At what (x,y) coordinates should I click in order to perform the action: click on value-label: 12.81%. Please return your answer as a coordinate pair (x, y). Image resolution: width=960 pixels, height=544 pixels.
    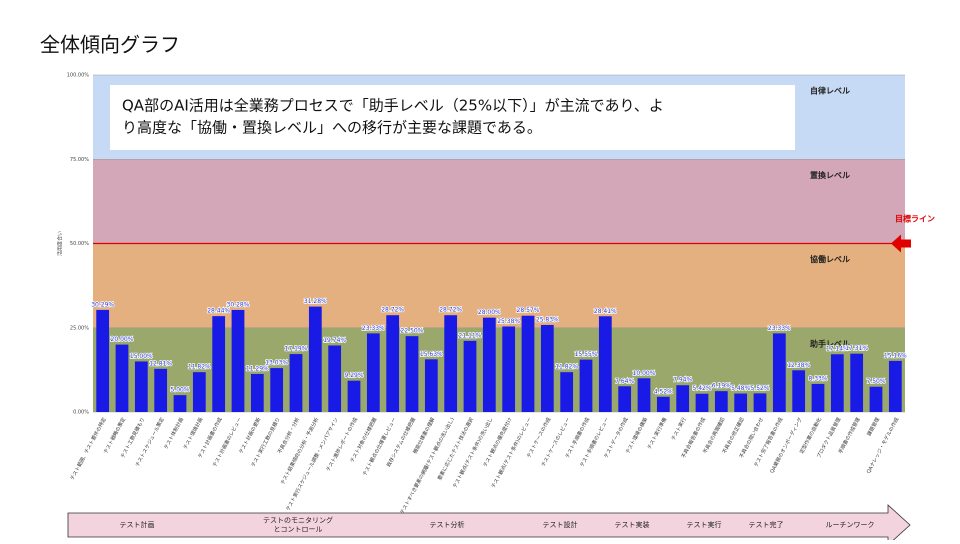
    Looking at the image, I should click on (160, 363).